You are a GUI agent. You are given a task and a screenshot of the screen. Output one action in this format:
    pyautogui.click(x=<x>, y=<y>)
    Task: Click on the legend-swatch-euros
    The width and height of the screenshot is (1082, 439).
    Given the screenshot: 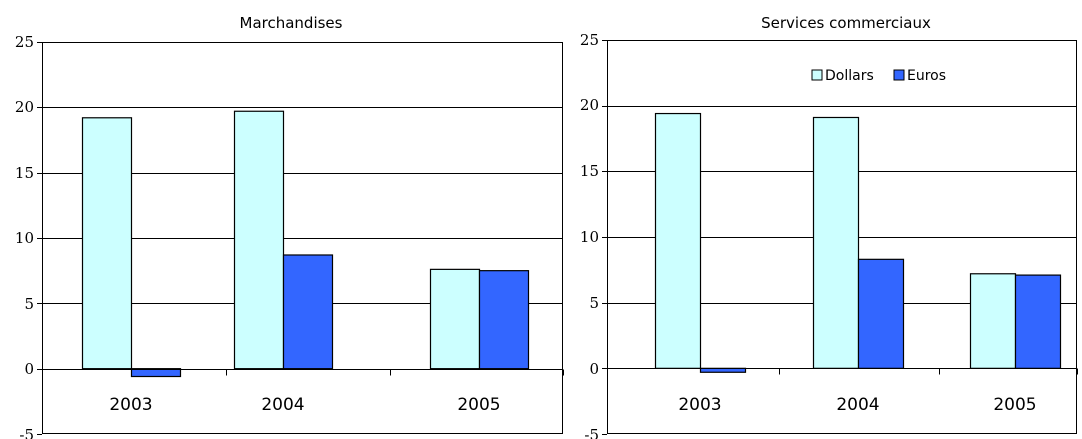 What is the action you would take?
    pyautogui.click(x=899, y=75)
    